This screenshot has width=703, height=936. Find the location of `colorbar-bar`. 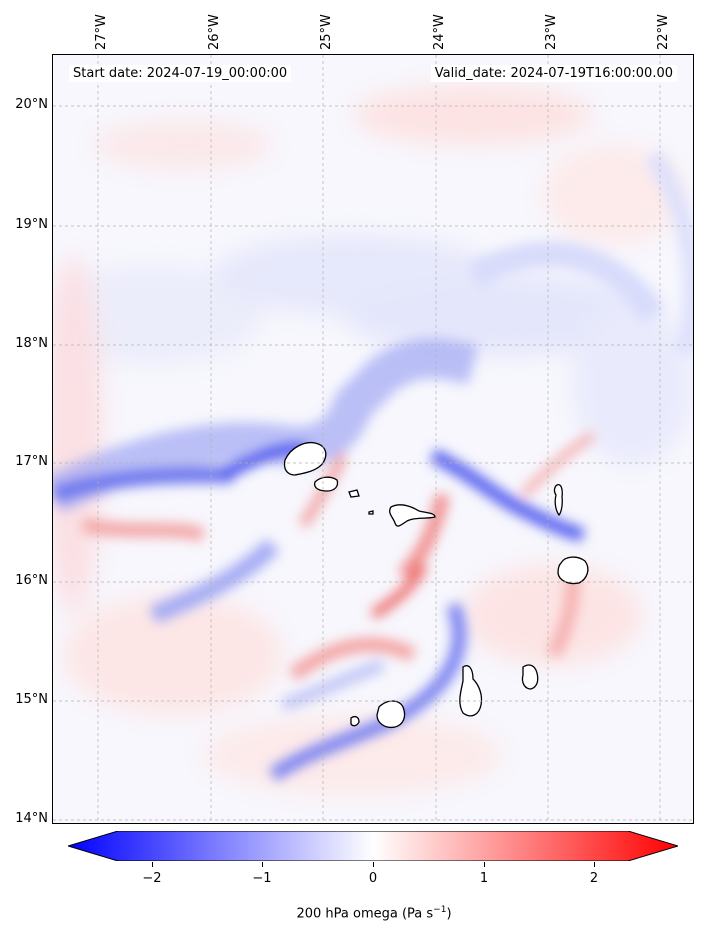

colorbar-bar is located at coordinates (373, 846).